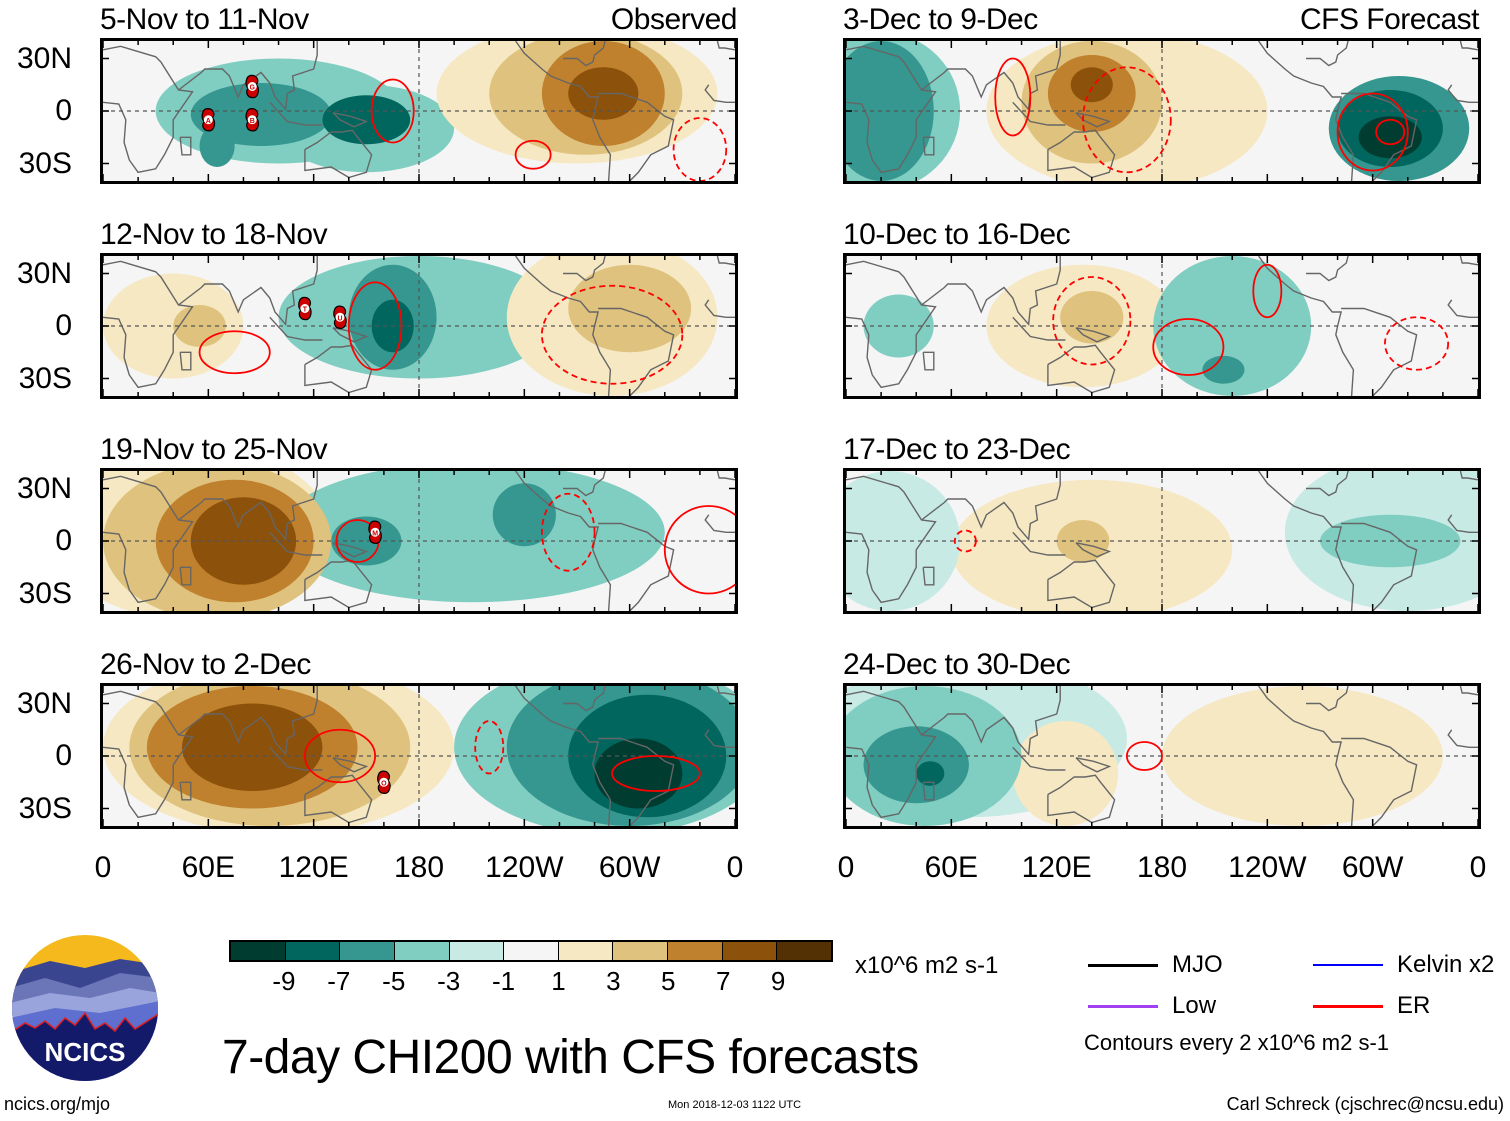 This screenshot has width=1510, height=1121. I want to click on storm-label: U, so click(339, 318).